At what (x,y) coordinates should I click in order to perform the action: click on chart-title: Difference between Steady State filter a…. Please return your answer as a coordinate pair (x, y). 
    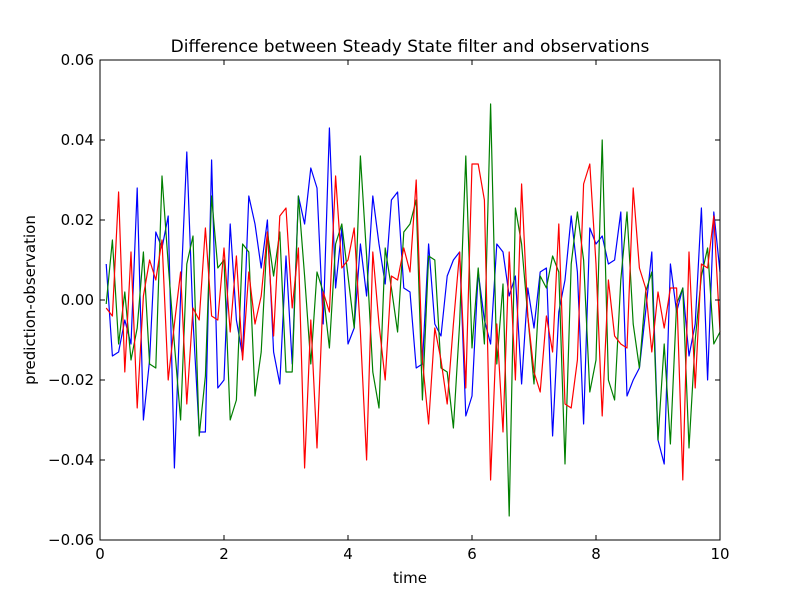
    Looking at the image, I should click on (410, 47).